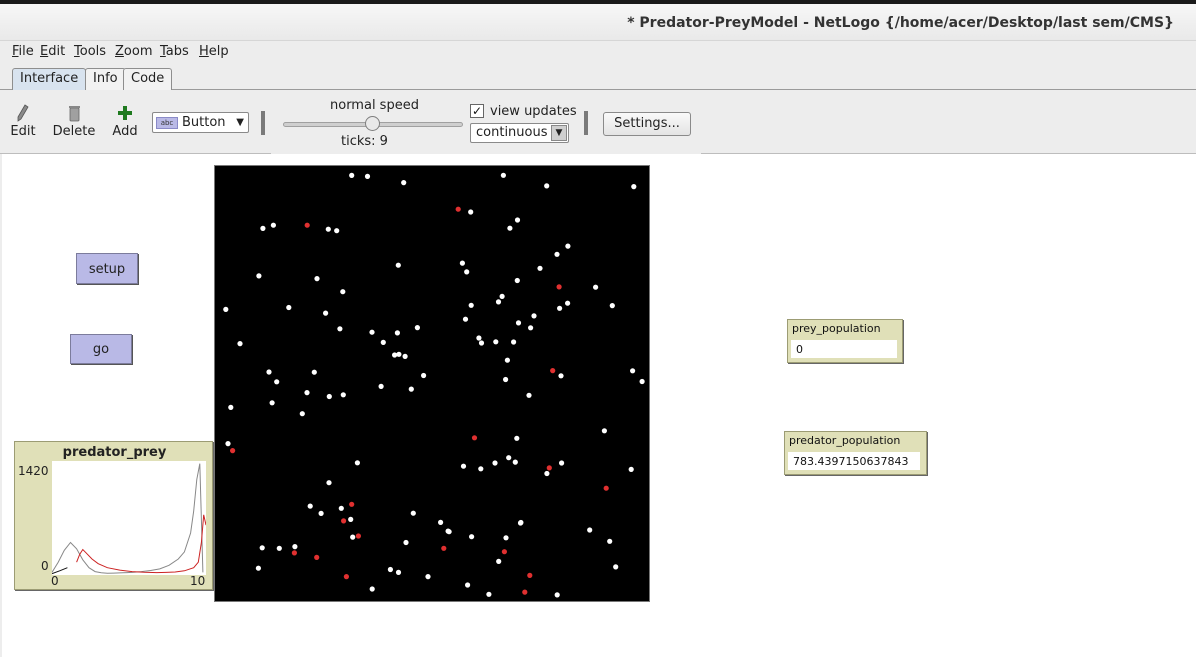 The width and height of the screenshot is (1196, 657). Describe the element at coordinates (198, 581) in the screenshot. I see `plot-xmax-label: 10` at that location.